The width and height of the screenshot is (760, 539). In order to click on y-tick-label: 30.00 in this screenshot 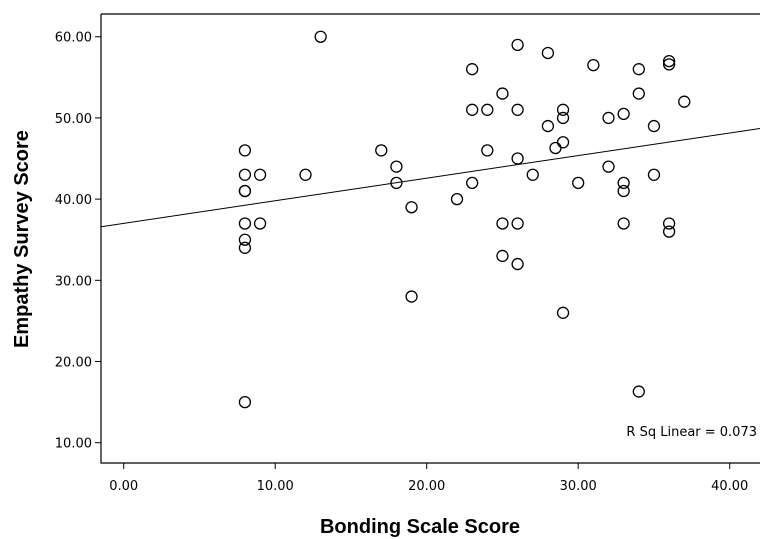, I will do `click(73, 281)`.